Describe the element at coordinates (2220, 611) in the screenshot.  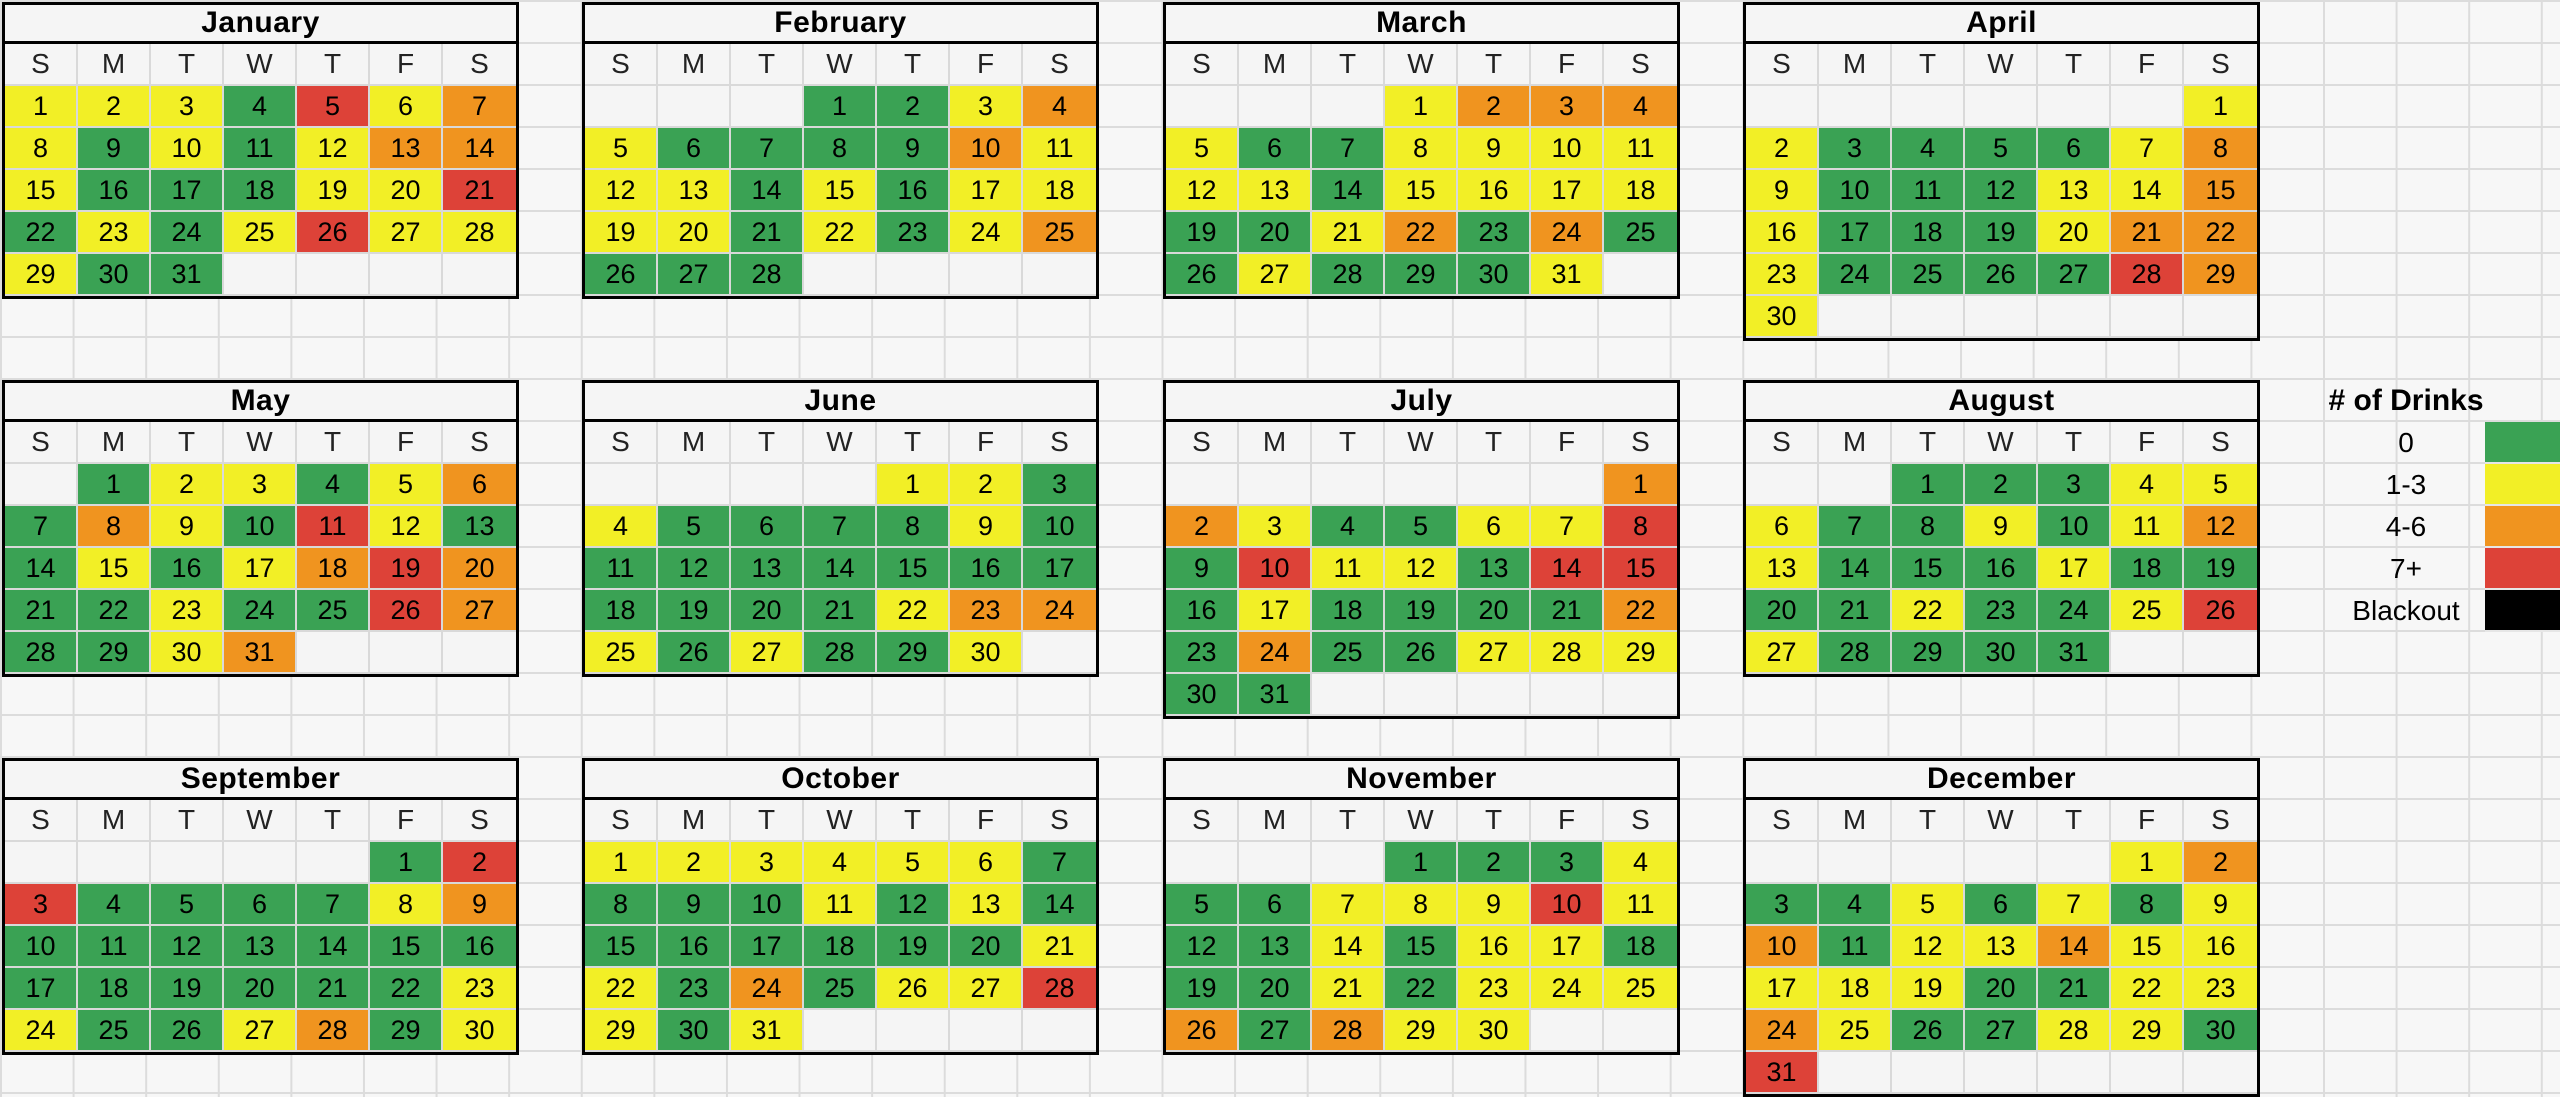
I see `day-cell-august-26: 26` at that location.